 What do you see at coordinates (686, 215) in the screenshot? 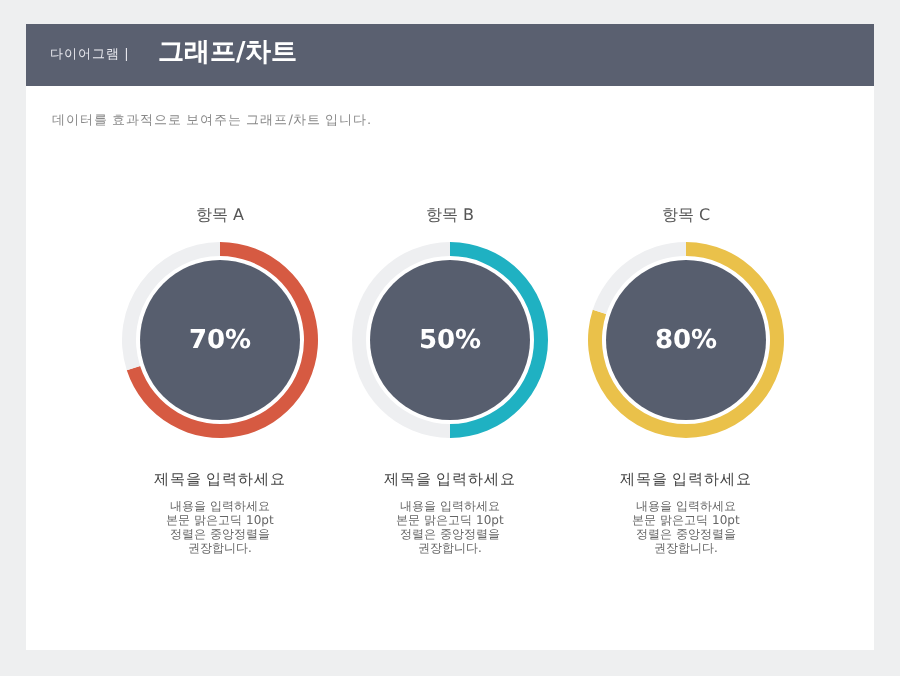
I see `chart-title: 항목 C` at bounding box center [686, 215].